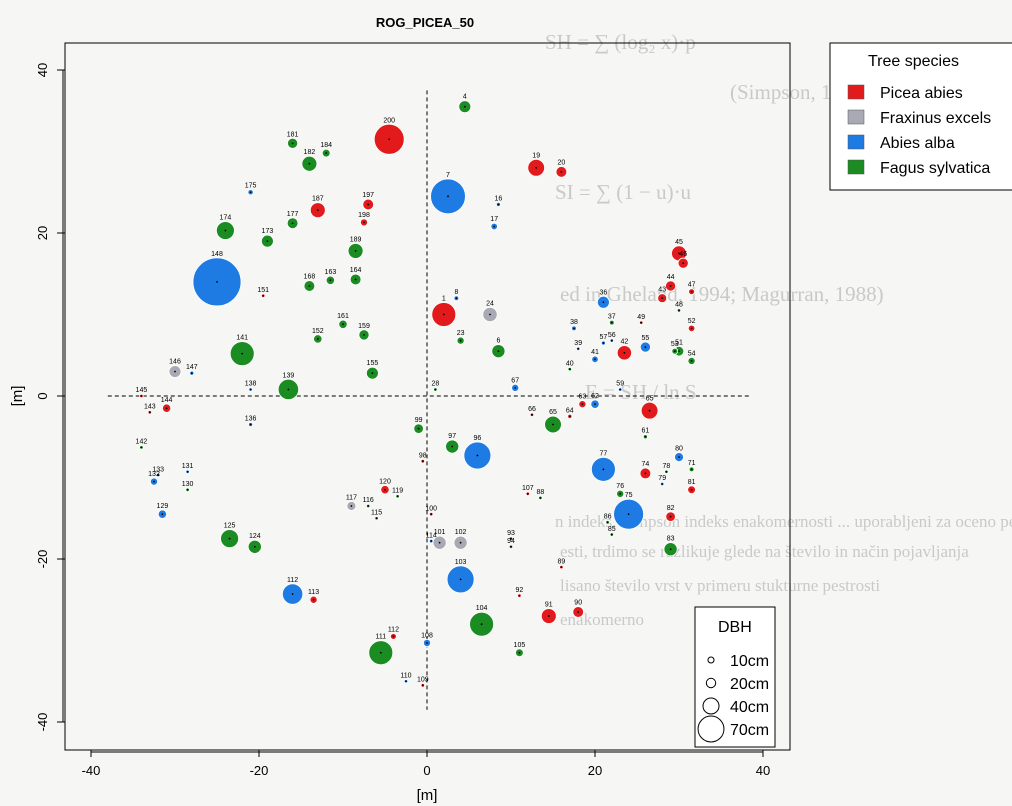 The width and height of the screenshot is (1012, 806). I want to click on tree-id-label: 23, so click(461, 333).